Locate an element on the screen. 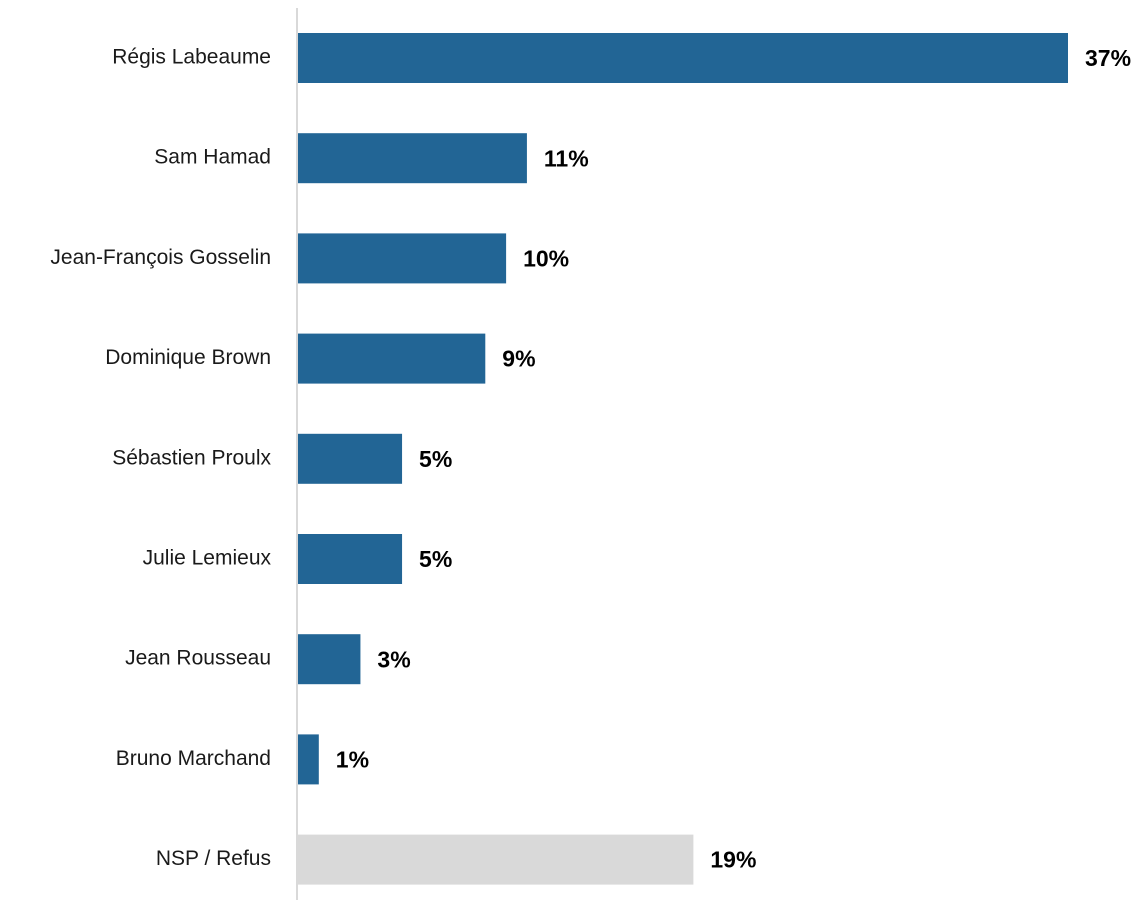 This screenshot has width=1145, height=902. category-label: Sébastien Proulx is located at coordinates (191, 457).